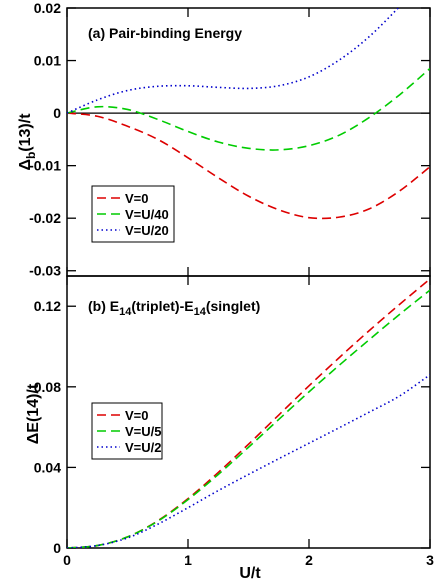 This screenshot has width=436, height=586. I want to click on panel-a-title: (a) Pair-binding Energy, so click(165, 33).